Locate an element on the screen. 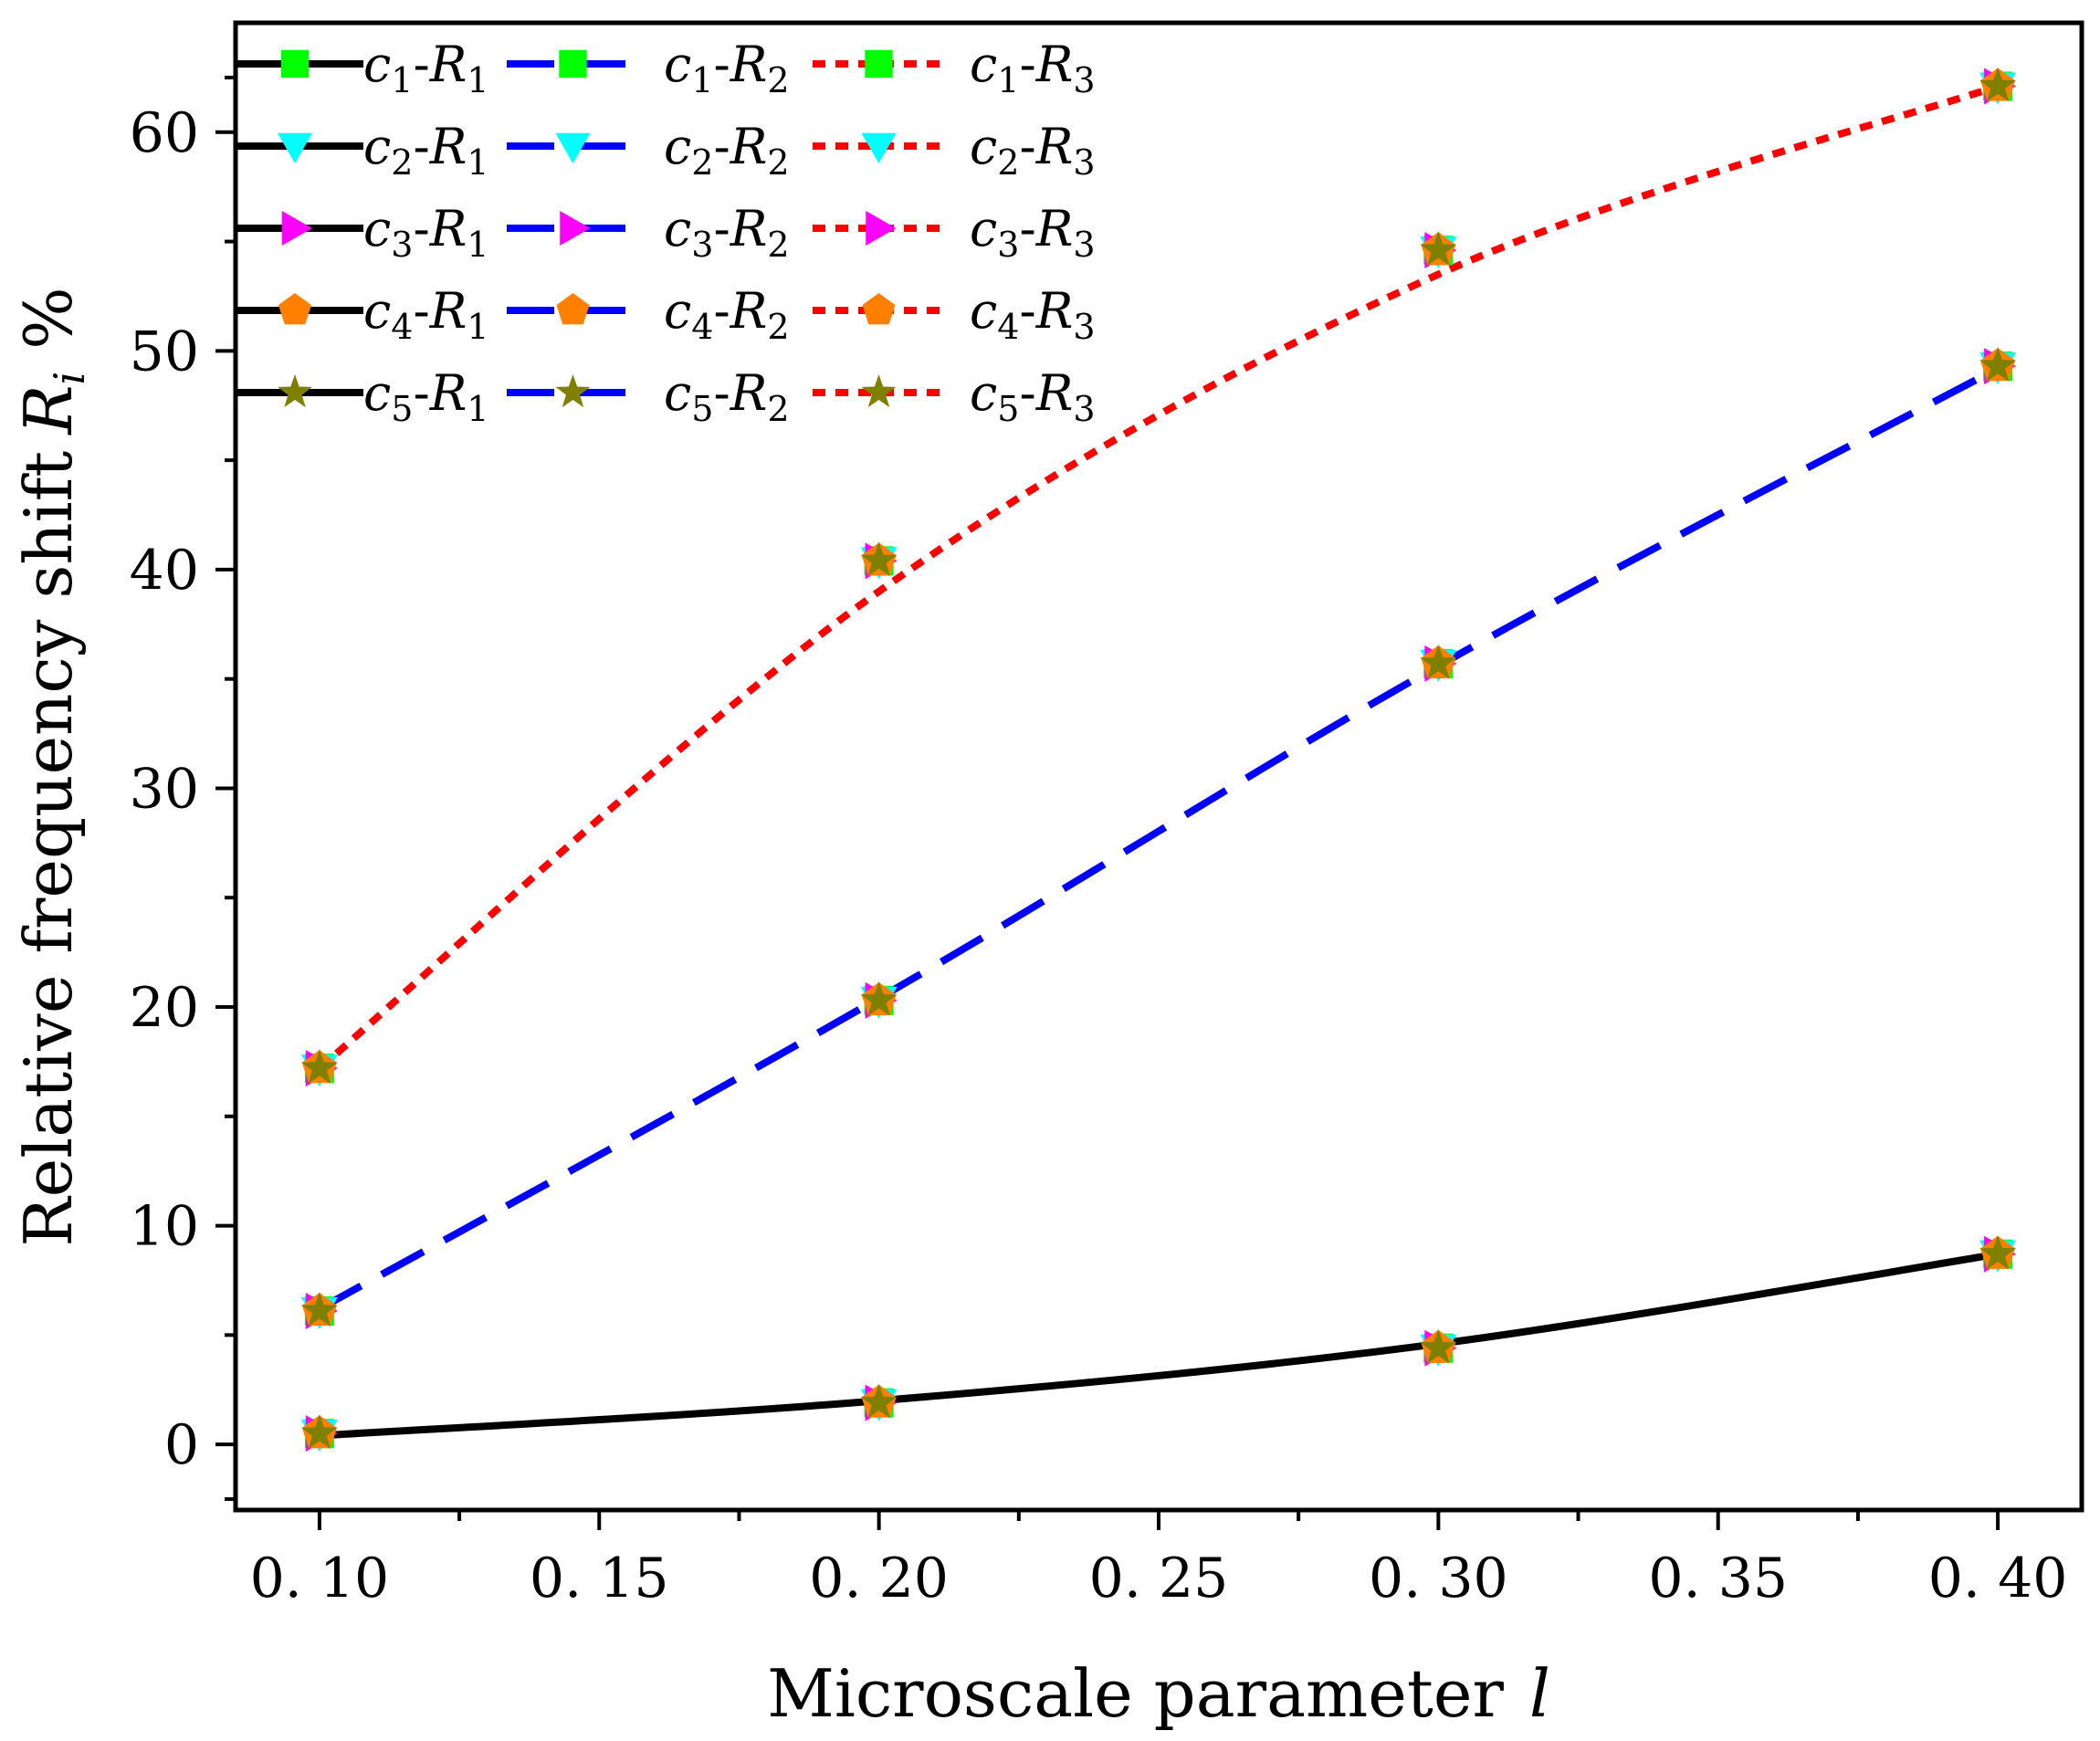 Image resolution: width=2100 pixels, height=1741 pixels. legend-label-c4-R1: c4-R1 is located at coordinates (426, 314).